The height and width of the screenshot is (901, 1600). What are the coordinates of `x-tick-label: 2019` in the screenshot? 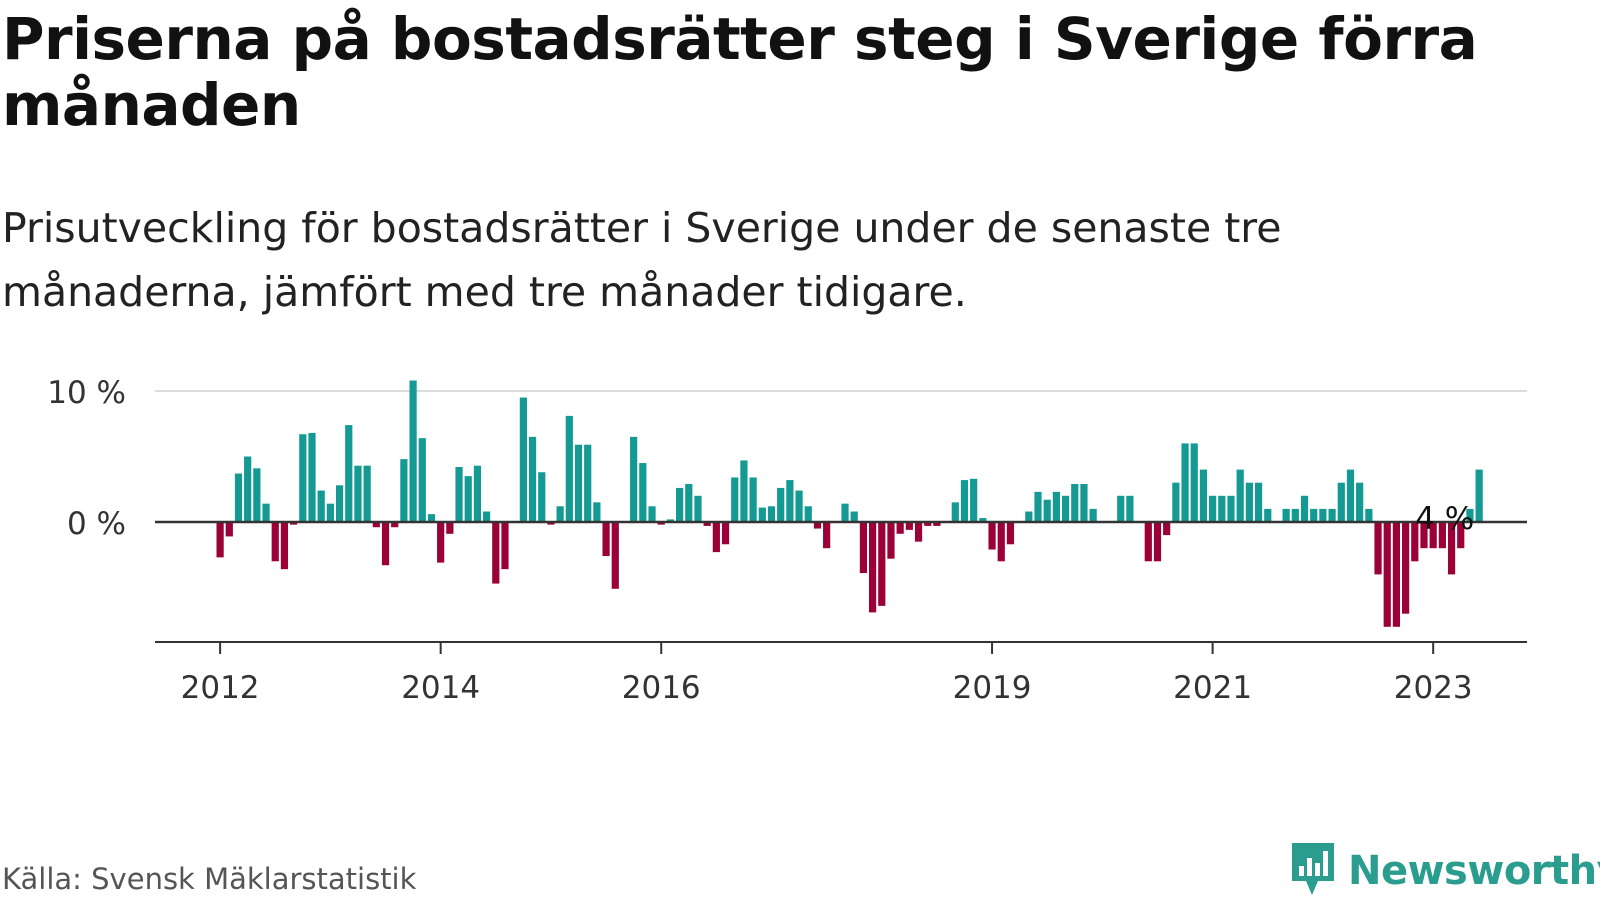 It's located at (992, 688).